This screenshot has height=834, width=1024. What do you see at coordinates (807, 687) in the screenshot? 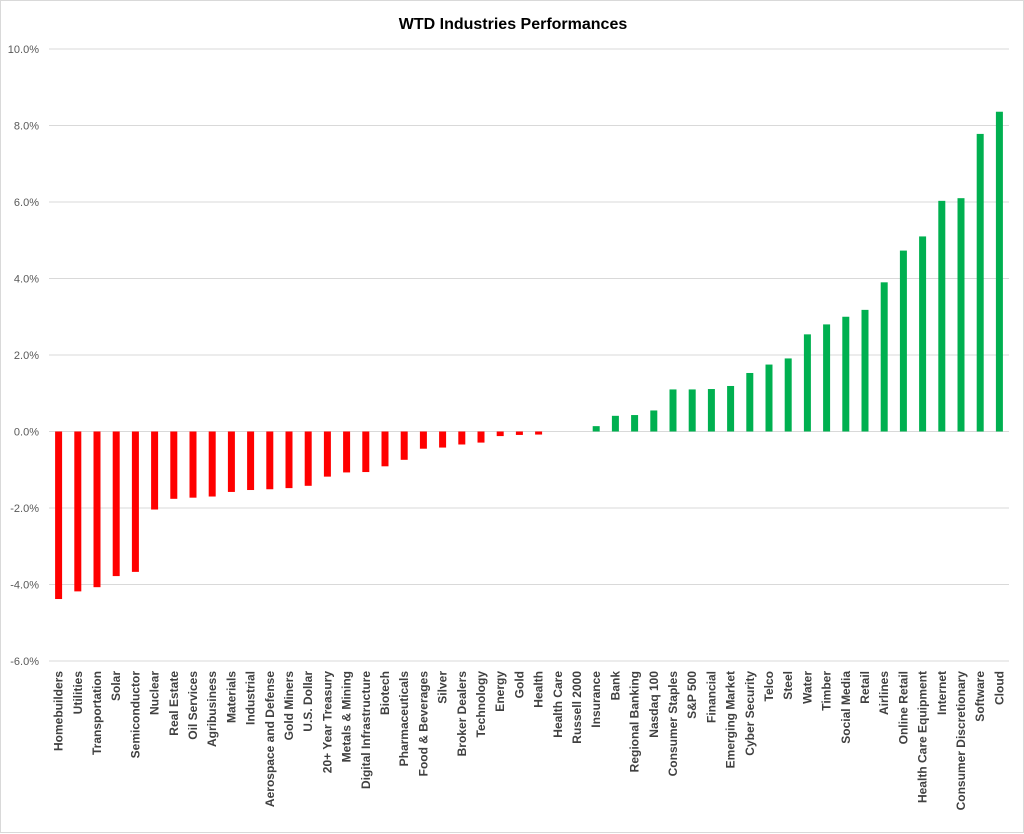
I see `x-tick-label: Water` at bounding box center [807, 687].